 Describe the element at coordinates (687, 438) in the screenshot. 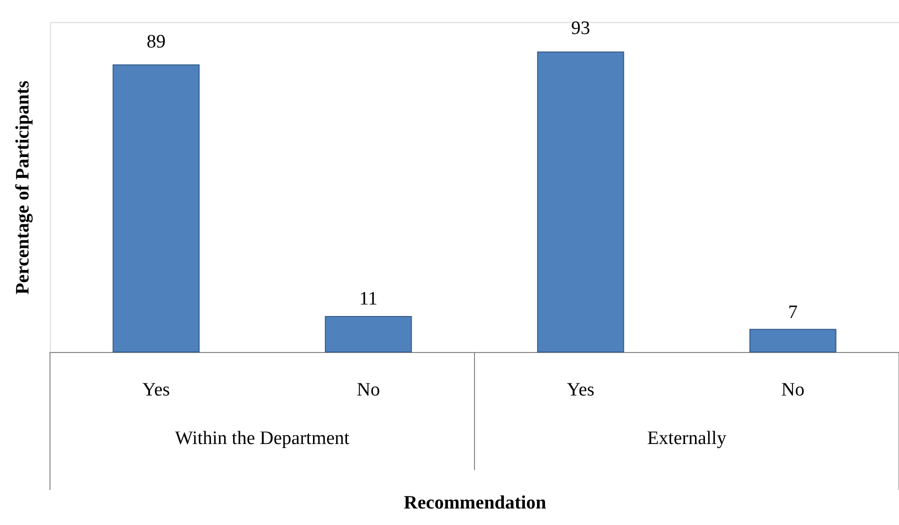

I see `text: Externally` at that location.